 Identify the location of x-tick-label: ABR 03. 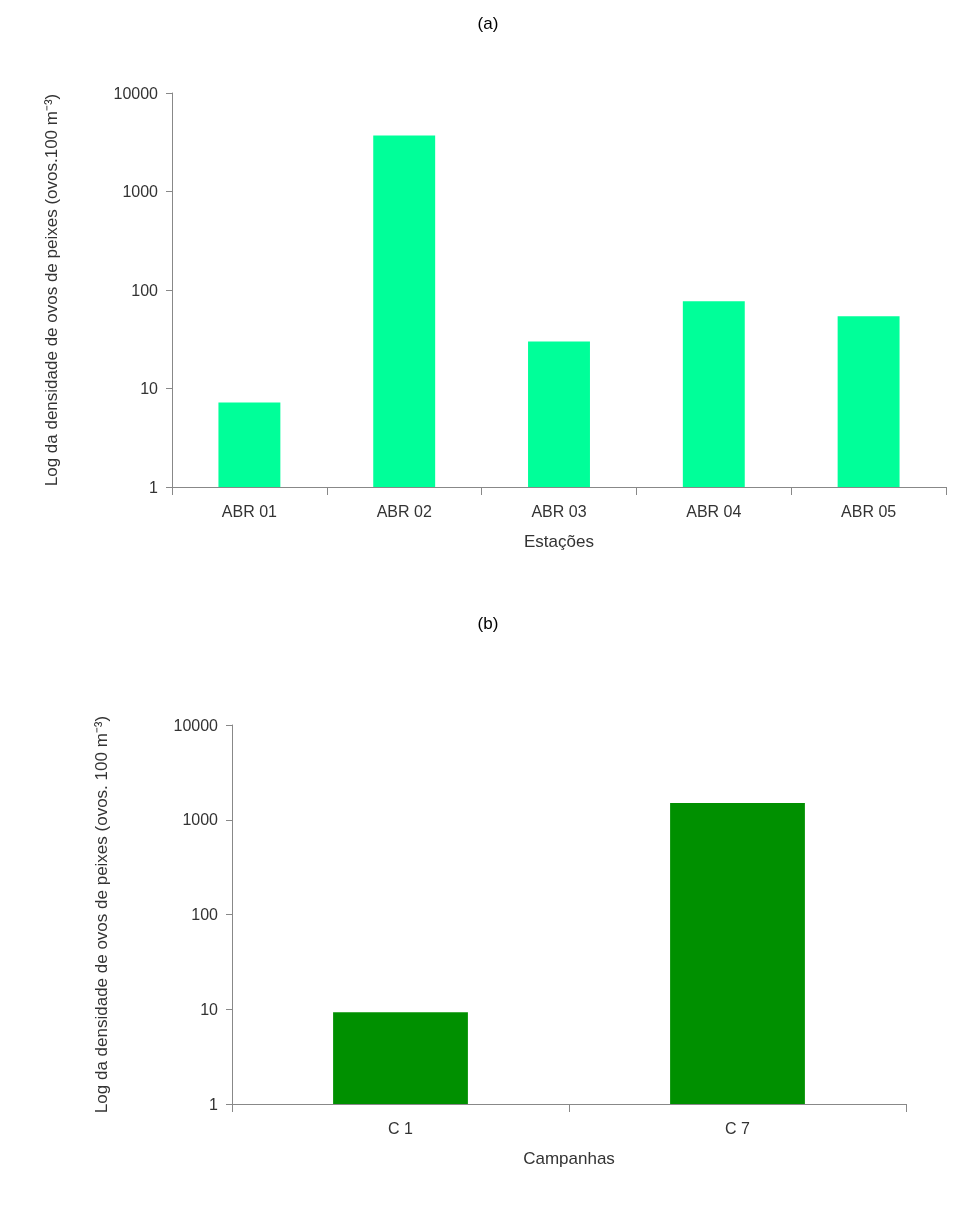
(559, 511).